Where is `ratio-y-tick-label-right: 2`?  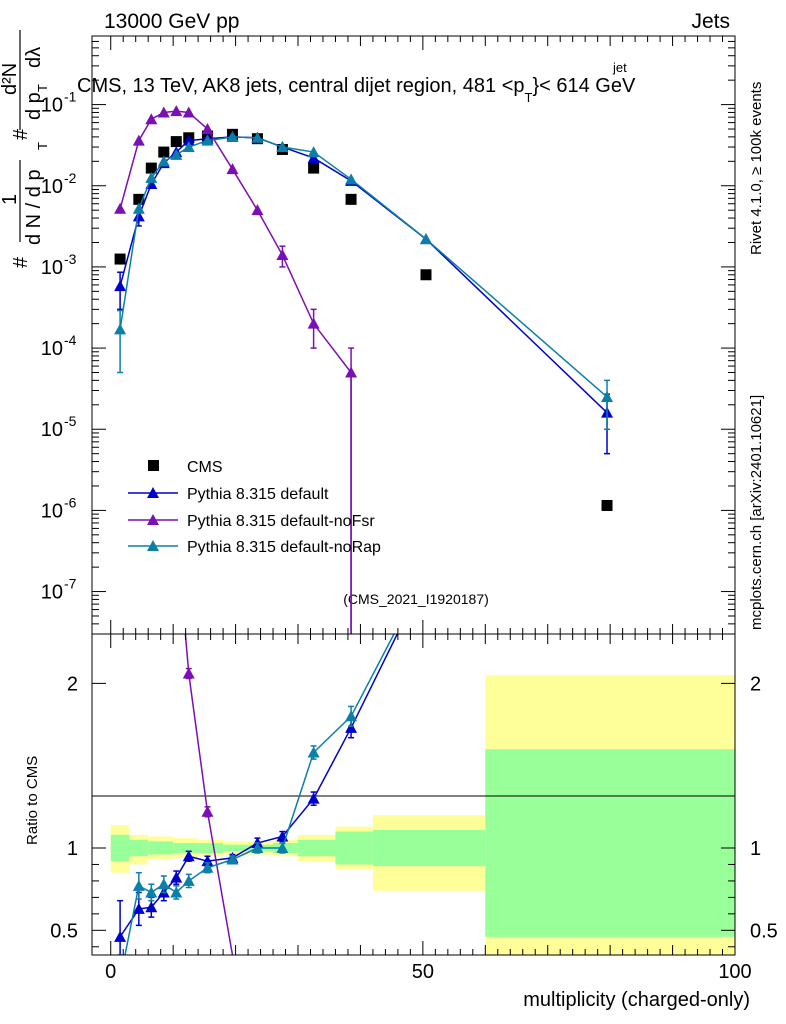 ratio-y-tick-label-right: 2 is located at coordinates (755, 684).